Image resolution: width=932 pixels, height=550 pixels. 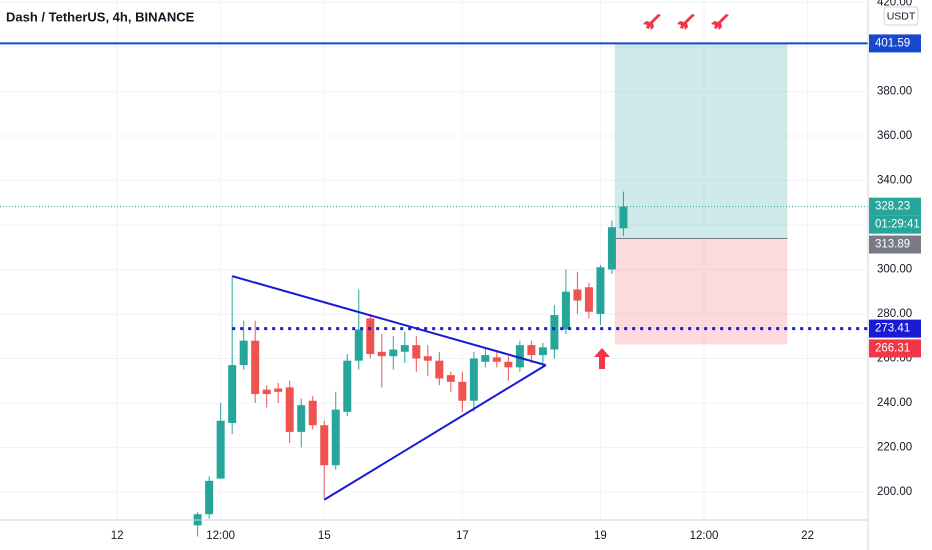 What do you see at coordinates (462, 536) in the screenshot?
I see `x-tick-label: 17` at bounding box center [462, 536].